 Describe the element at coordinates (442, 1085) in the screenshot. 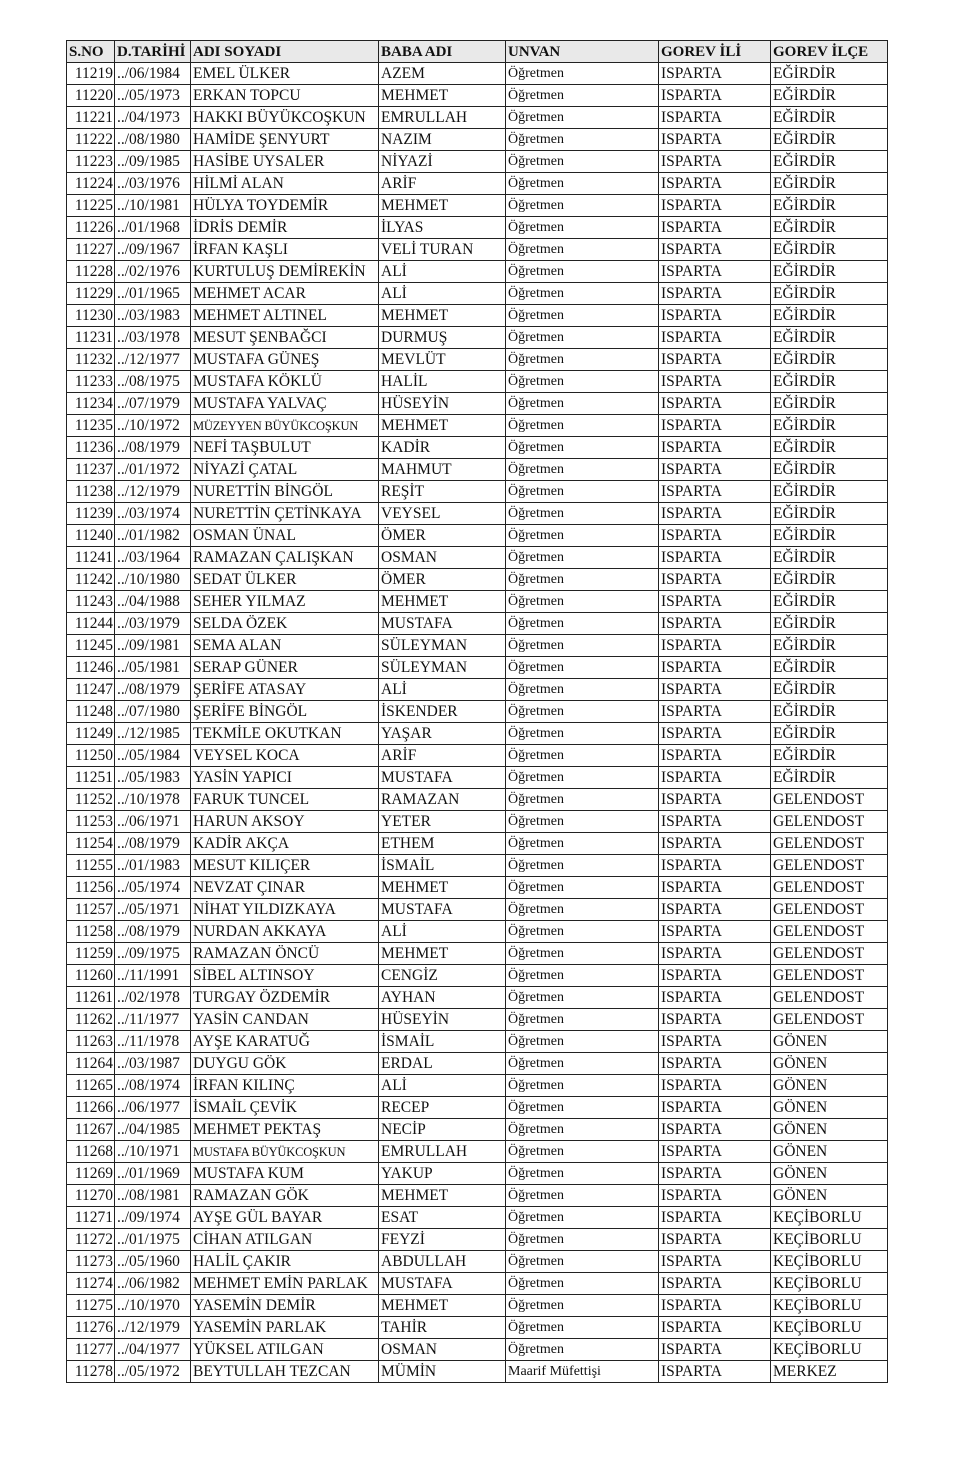

I see `cell-father-name: ALİ` at that location.